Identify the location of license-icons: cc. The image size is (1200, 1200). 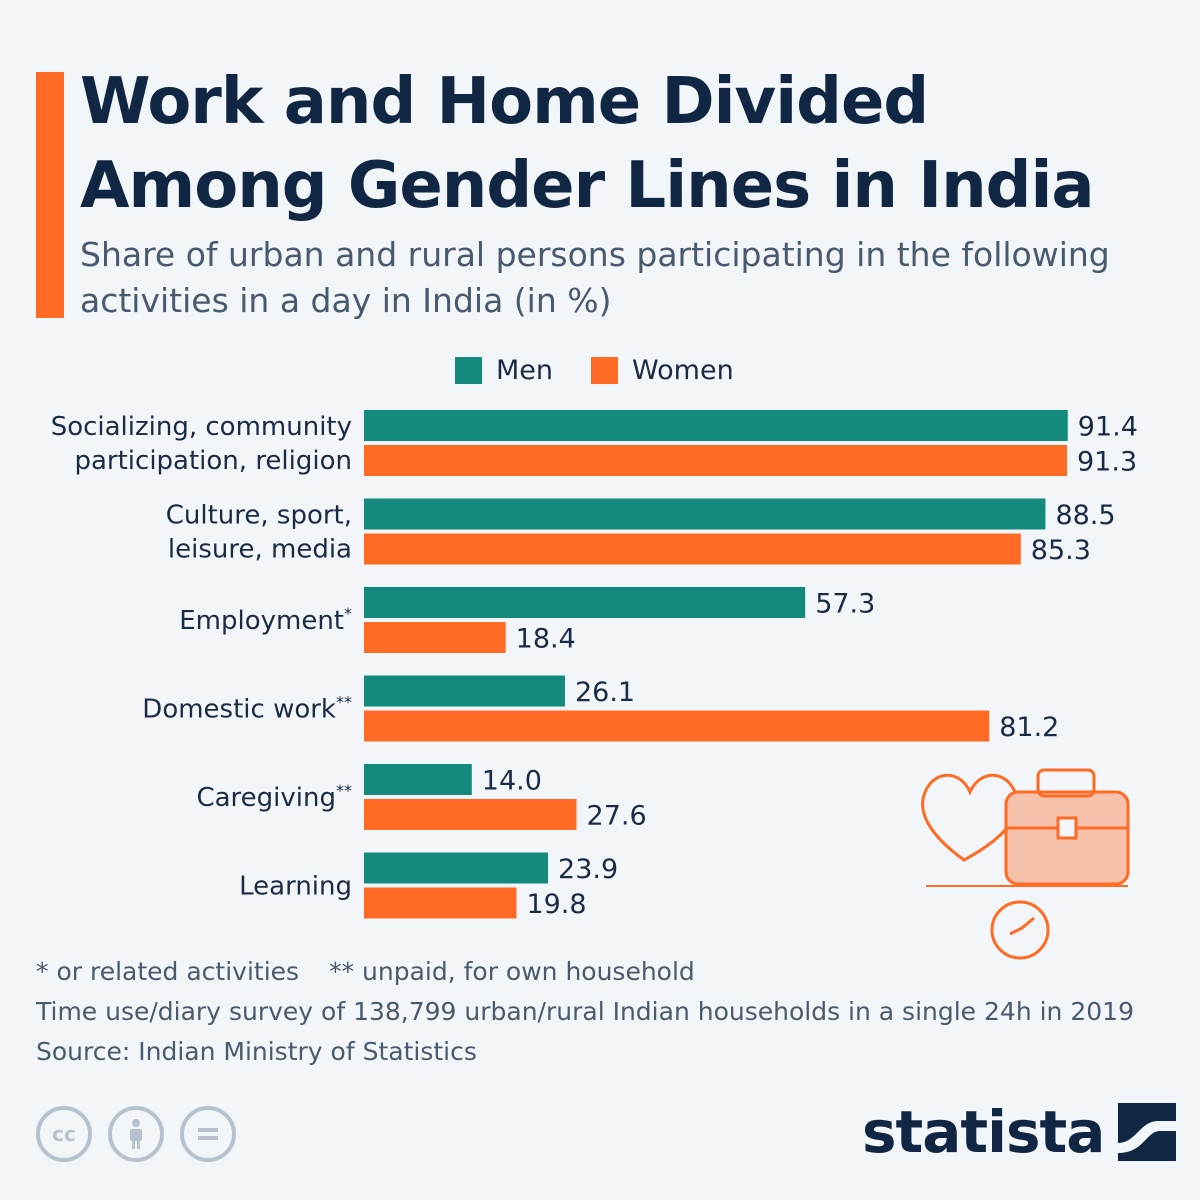
(144, 1134).